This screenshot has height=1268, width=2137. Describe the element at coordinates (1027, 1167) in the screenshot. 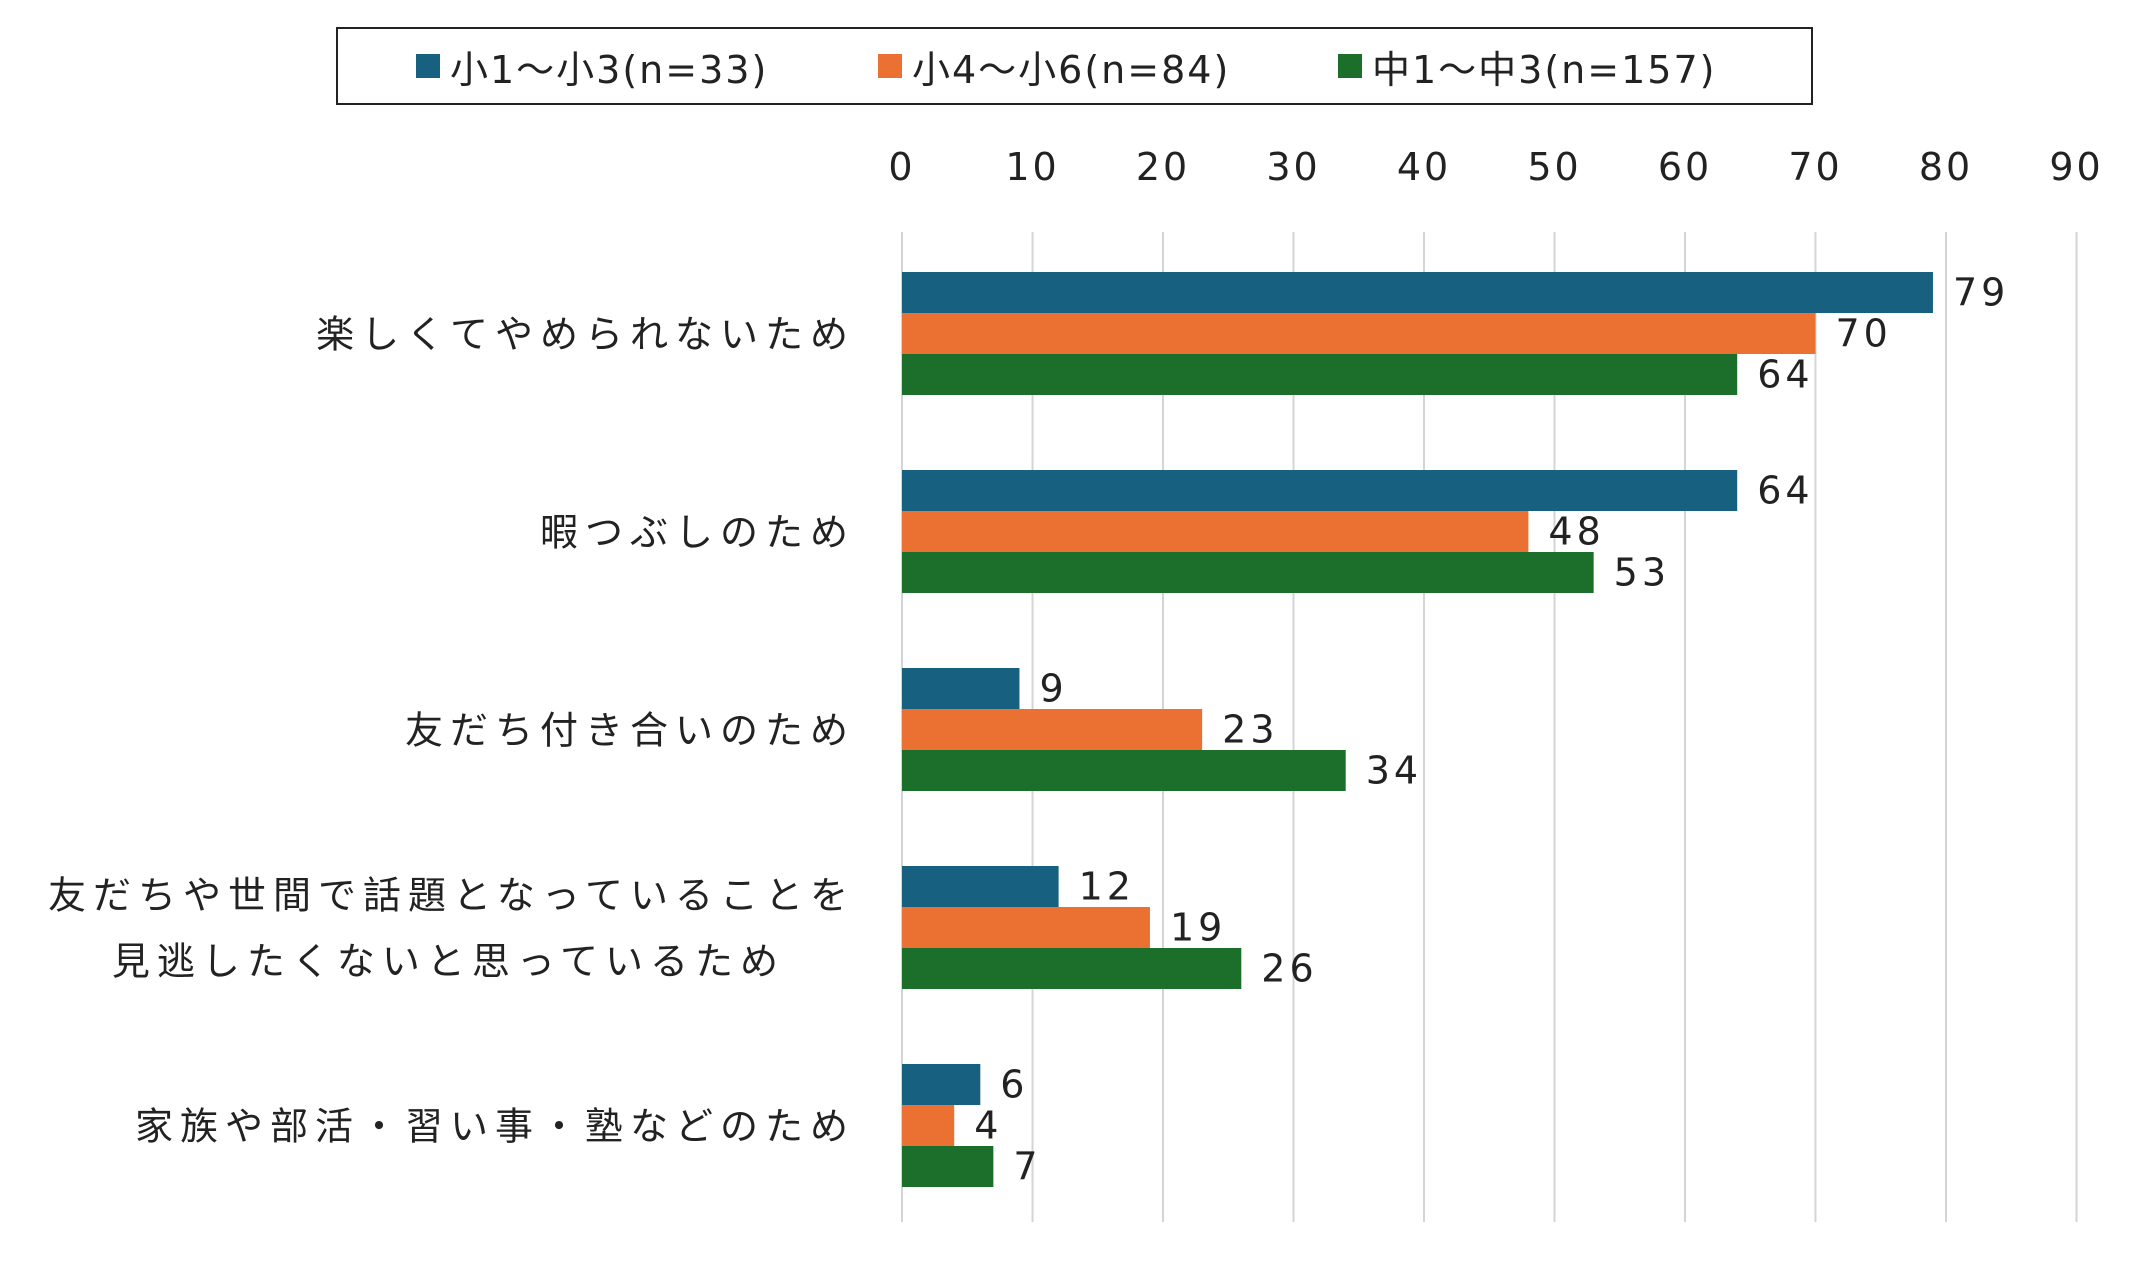

I see `data-label-series2-cat4: 7` at that location.